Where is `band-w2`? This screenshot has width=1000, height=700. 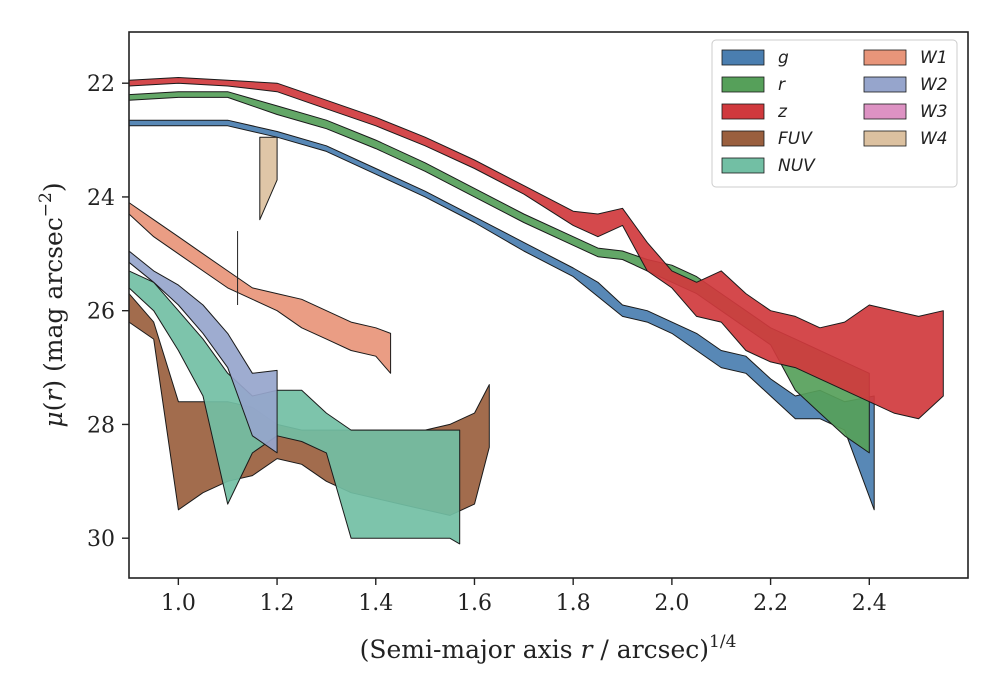 band-w2 is located at coordinates (203, 352).